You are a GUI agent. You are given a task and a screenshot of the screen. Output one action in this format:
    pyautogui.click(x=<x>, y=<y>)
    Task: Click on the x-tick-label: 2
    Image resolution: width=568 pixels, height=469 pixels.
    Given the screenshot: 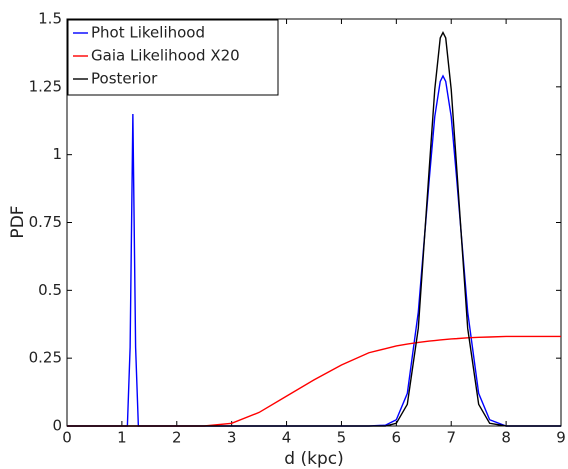 What is the action you would take?
    pyautogui.click(x=177, y=438)
    